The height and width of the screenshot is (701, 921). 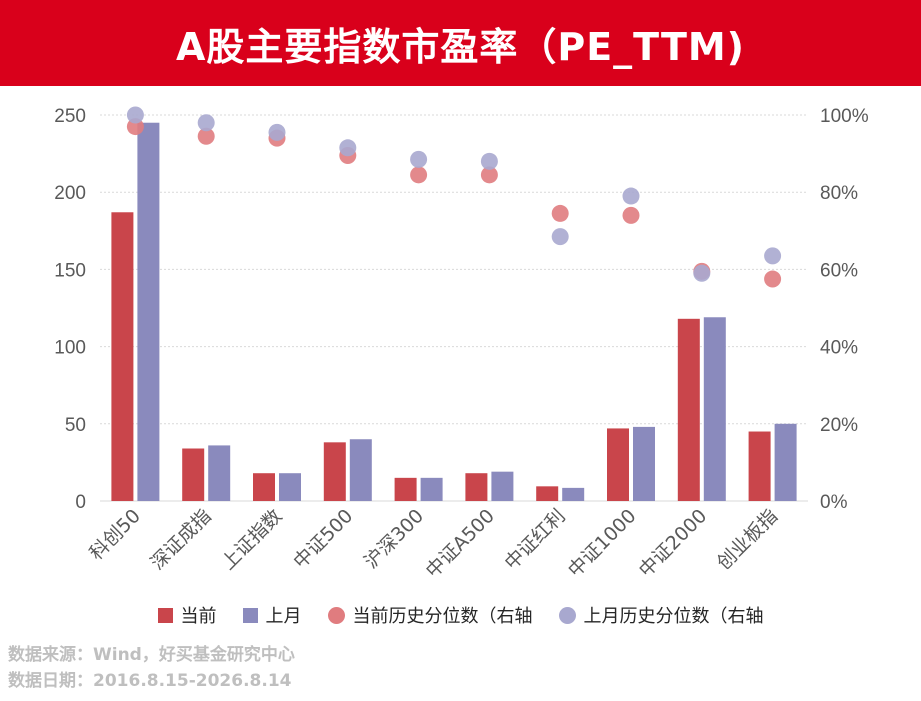 What do you see at coordinates (844, 116) in the screenshot?
I see `y-right-tick-label: 100%` at bounding box center [844, 116].